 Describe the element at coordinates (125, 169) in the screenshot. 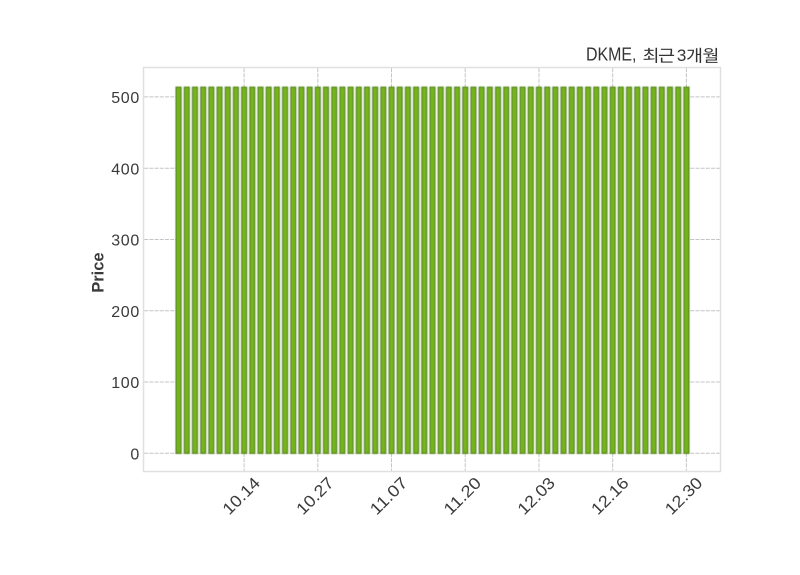

I see `svg-text: 400` at that location.